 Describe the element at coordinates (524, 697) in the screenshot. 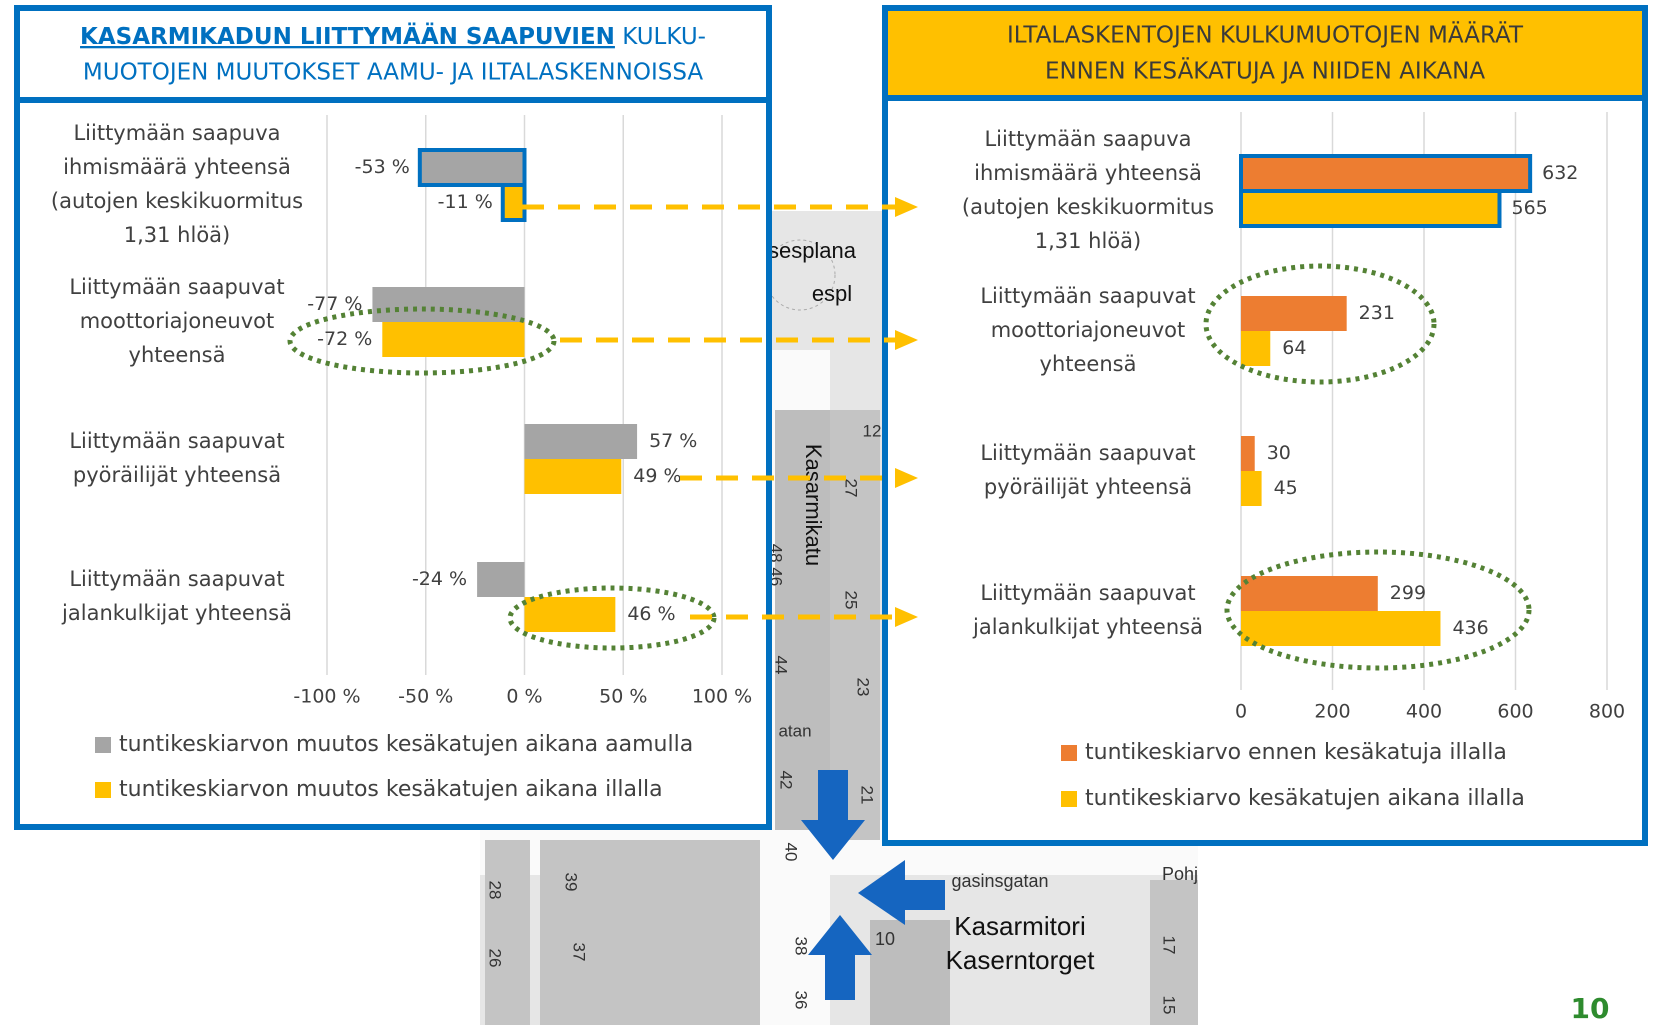

I see `x-tick-label: 0 %` at that location.